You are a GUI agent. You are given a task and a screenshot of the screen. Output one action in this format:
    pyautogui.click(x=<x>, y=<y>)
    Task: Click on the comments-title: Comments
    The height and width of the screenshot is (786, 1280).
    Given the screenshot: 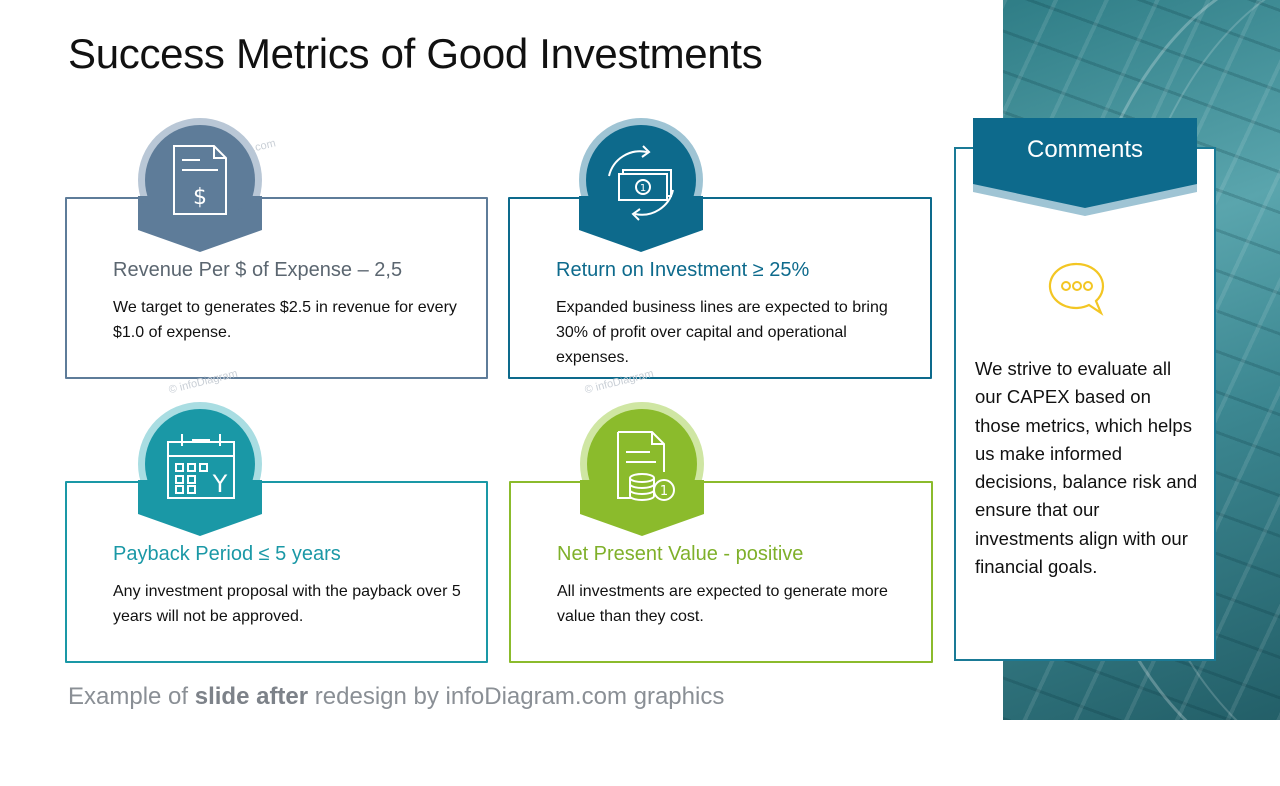 What is the action you would take?
    pyautogui.click(x=1085, y=149)
    